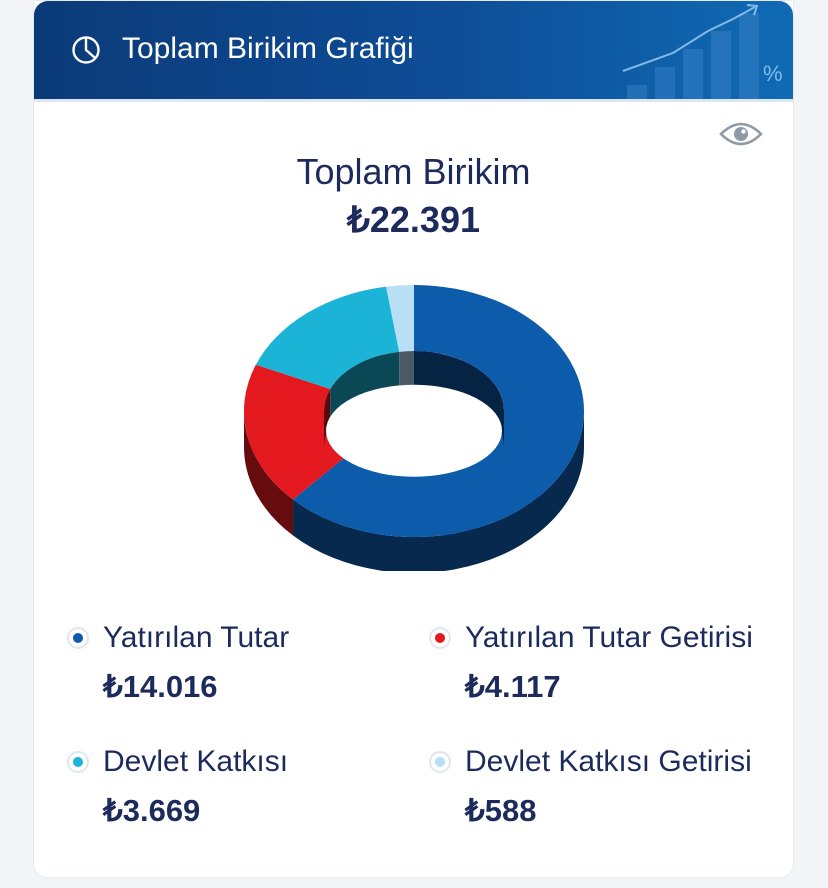 Image resolution: width=828 pixels, height=888 pixels. Describe the element at coordinates (160, 686) in the screenshot. I see `legend-value: ₺14.016` at that location.